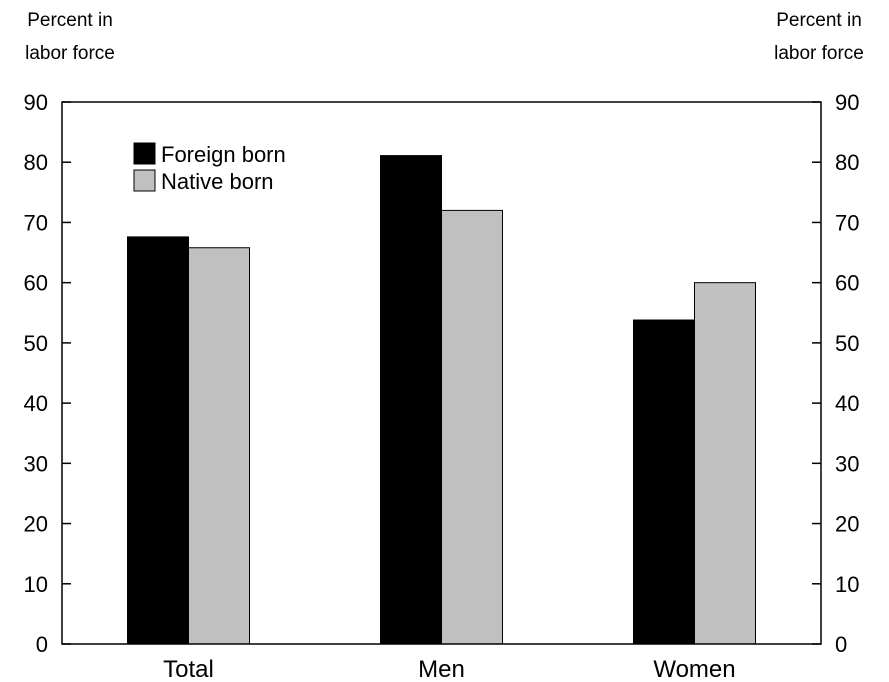 The image size is (889, 682). I want to click on bar-foreign-born-men, so click(411, 400).